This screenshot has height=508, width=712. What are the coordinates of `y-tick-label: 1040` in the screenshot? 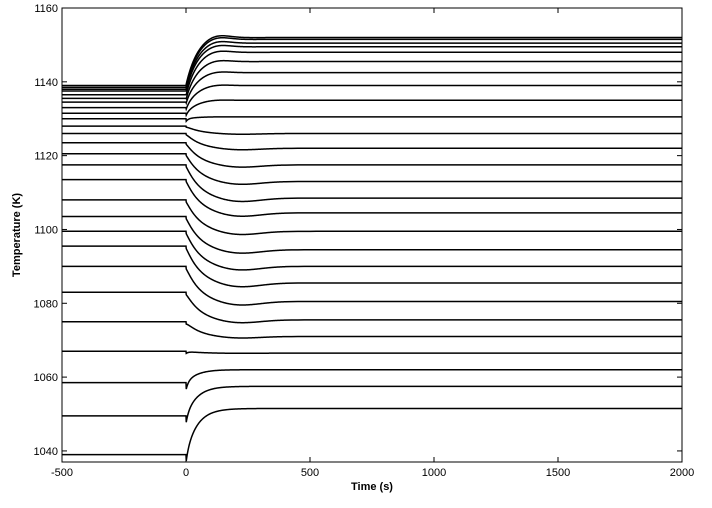 It's located at (46, 452).